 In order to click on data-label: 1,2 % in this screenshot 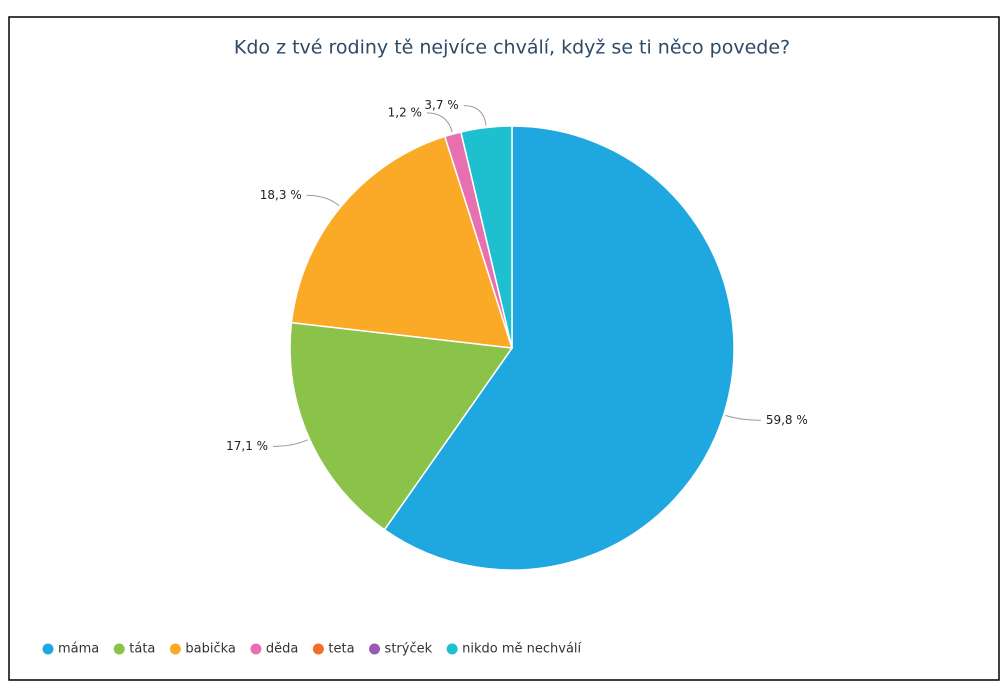, I will do `click(405, 112)`.